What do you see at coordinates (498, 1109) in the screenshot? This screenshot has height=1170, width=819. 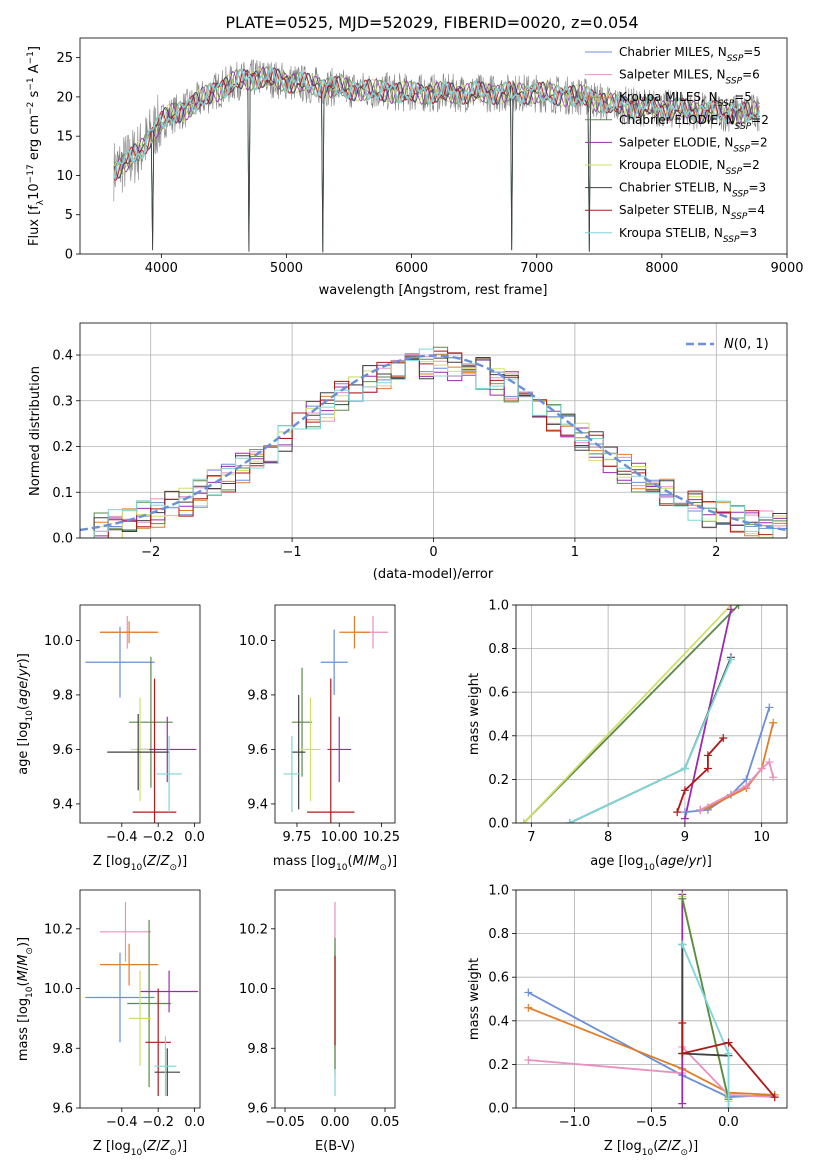 I see `y-tick-label: 0.0` at bounding box center [498, 1109].